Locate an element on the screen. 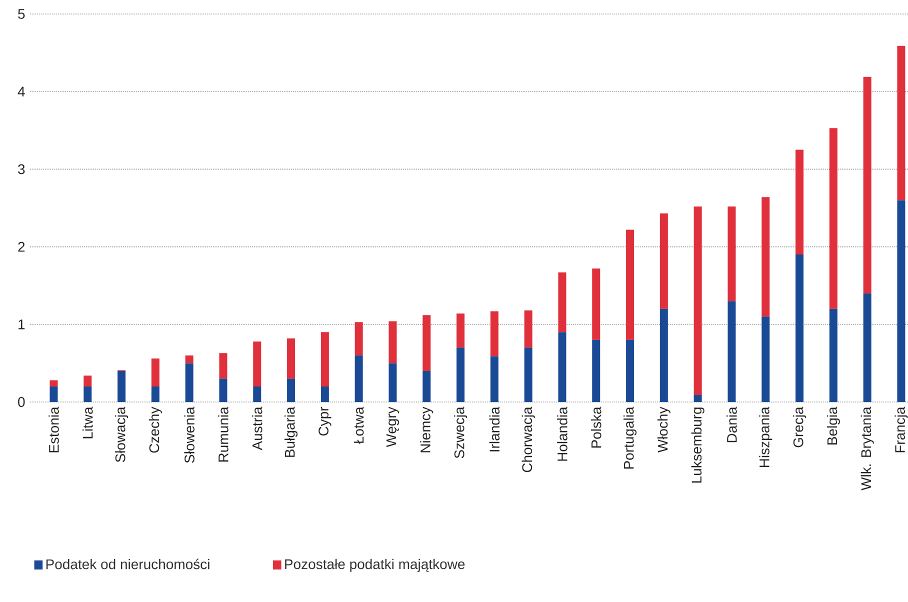 The width and height of the screenshot is (908, 602). x-tick-label: Litwa is located at coordinates (87, 422).